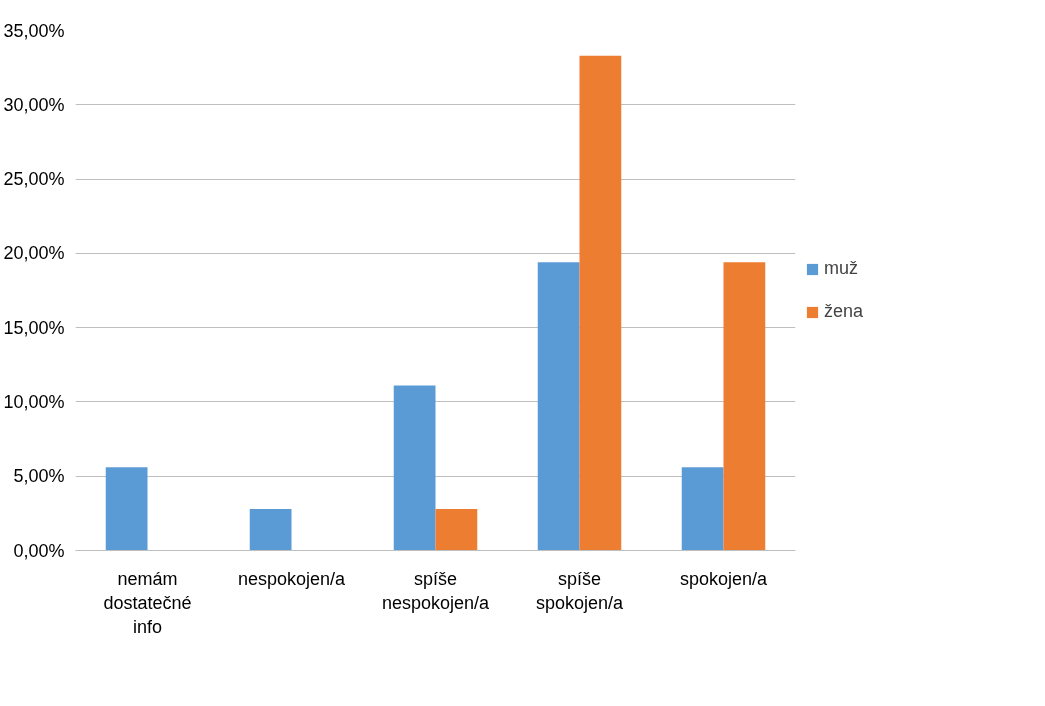  I want to click on y-tick-label: 25,00%, so click(34, 179).